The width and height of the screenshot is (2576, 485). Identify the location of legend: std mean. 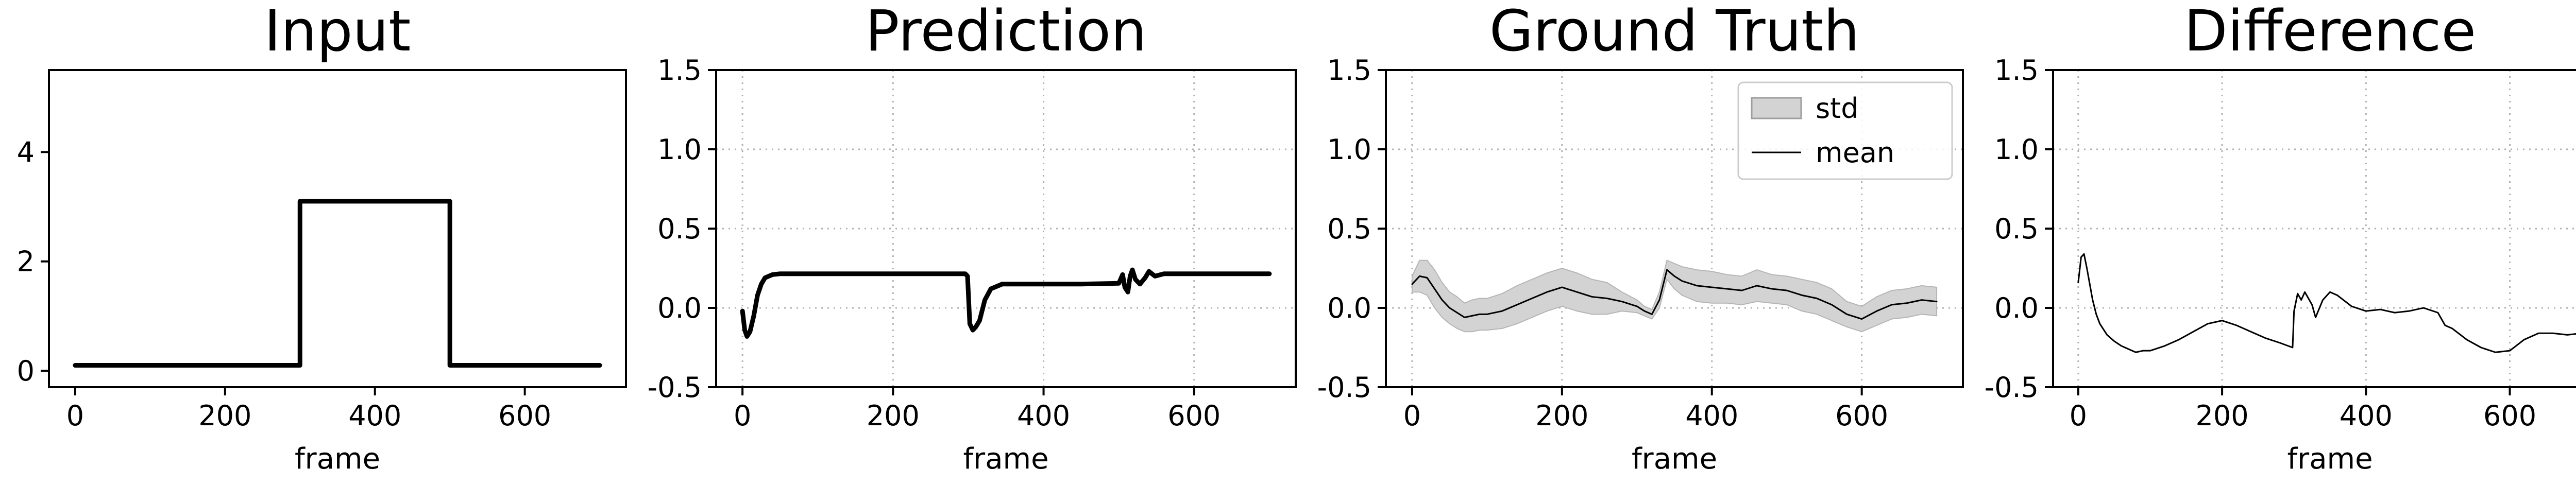
(1845, 130).